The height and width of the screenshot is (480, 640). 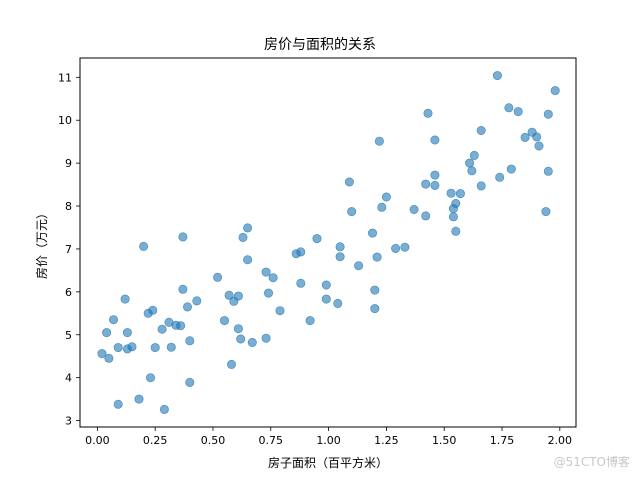 I want to click on y-tick-label: 7, so click(x=68, y=249).